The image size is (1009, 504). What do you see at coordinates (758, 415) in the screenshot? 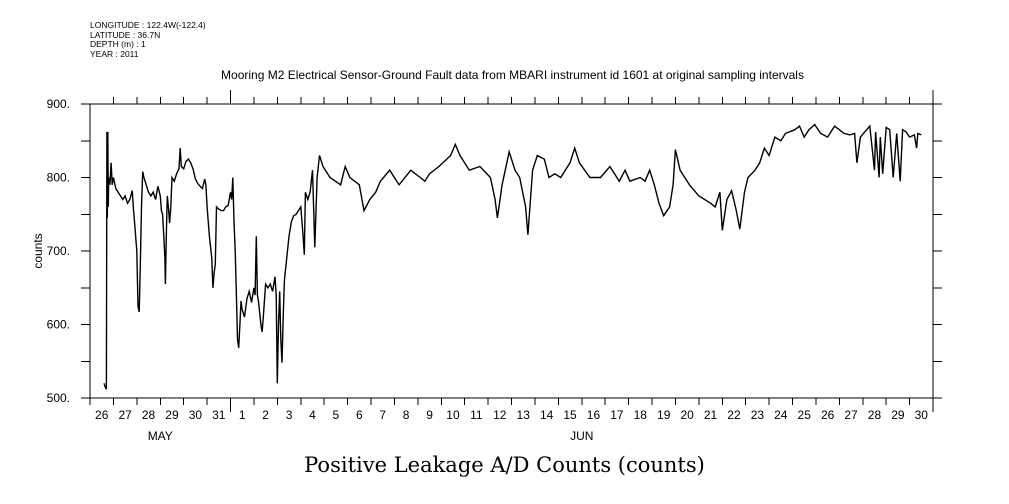
I see `x-tick-label: 23` at bounding box center [758, 415].